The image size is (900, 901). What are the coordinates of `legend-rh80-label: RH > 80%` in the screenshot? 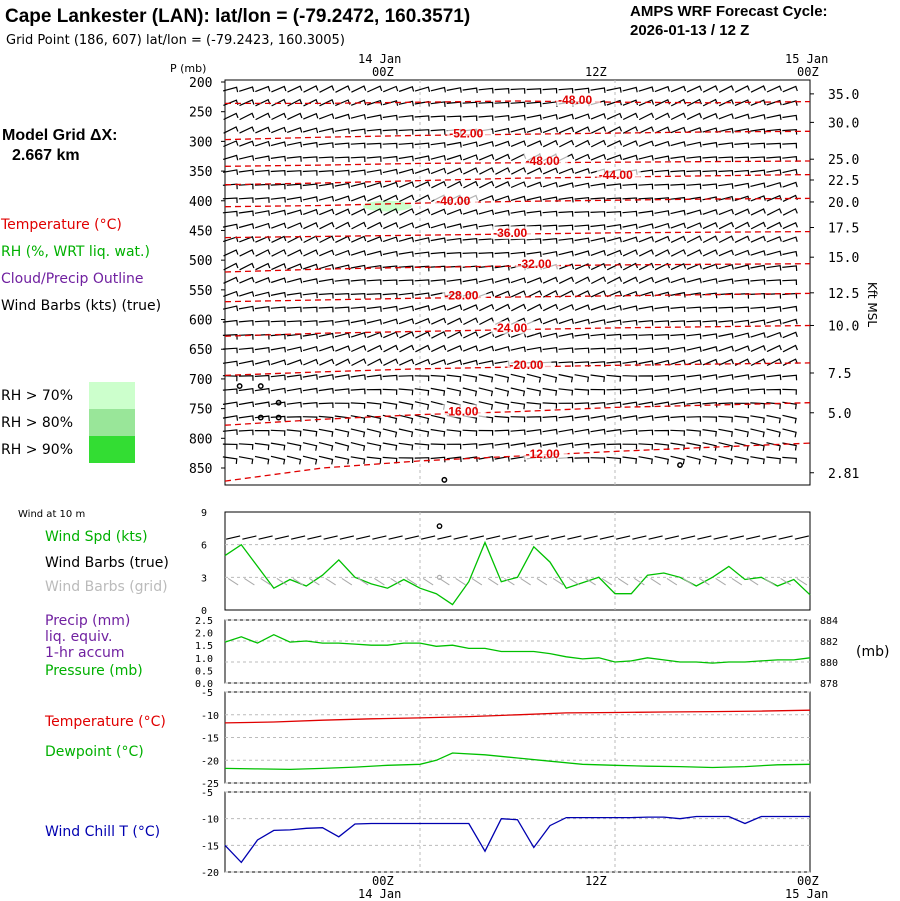 It's located at (37, 423).